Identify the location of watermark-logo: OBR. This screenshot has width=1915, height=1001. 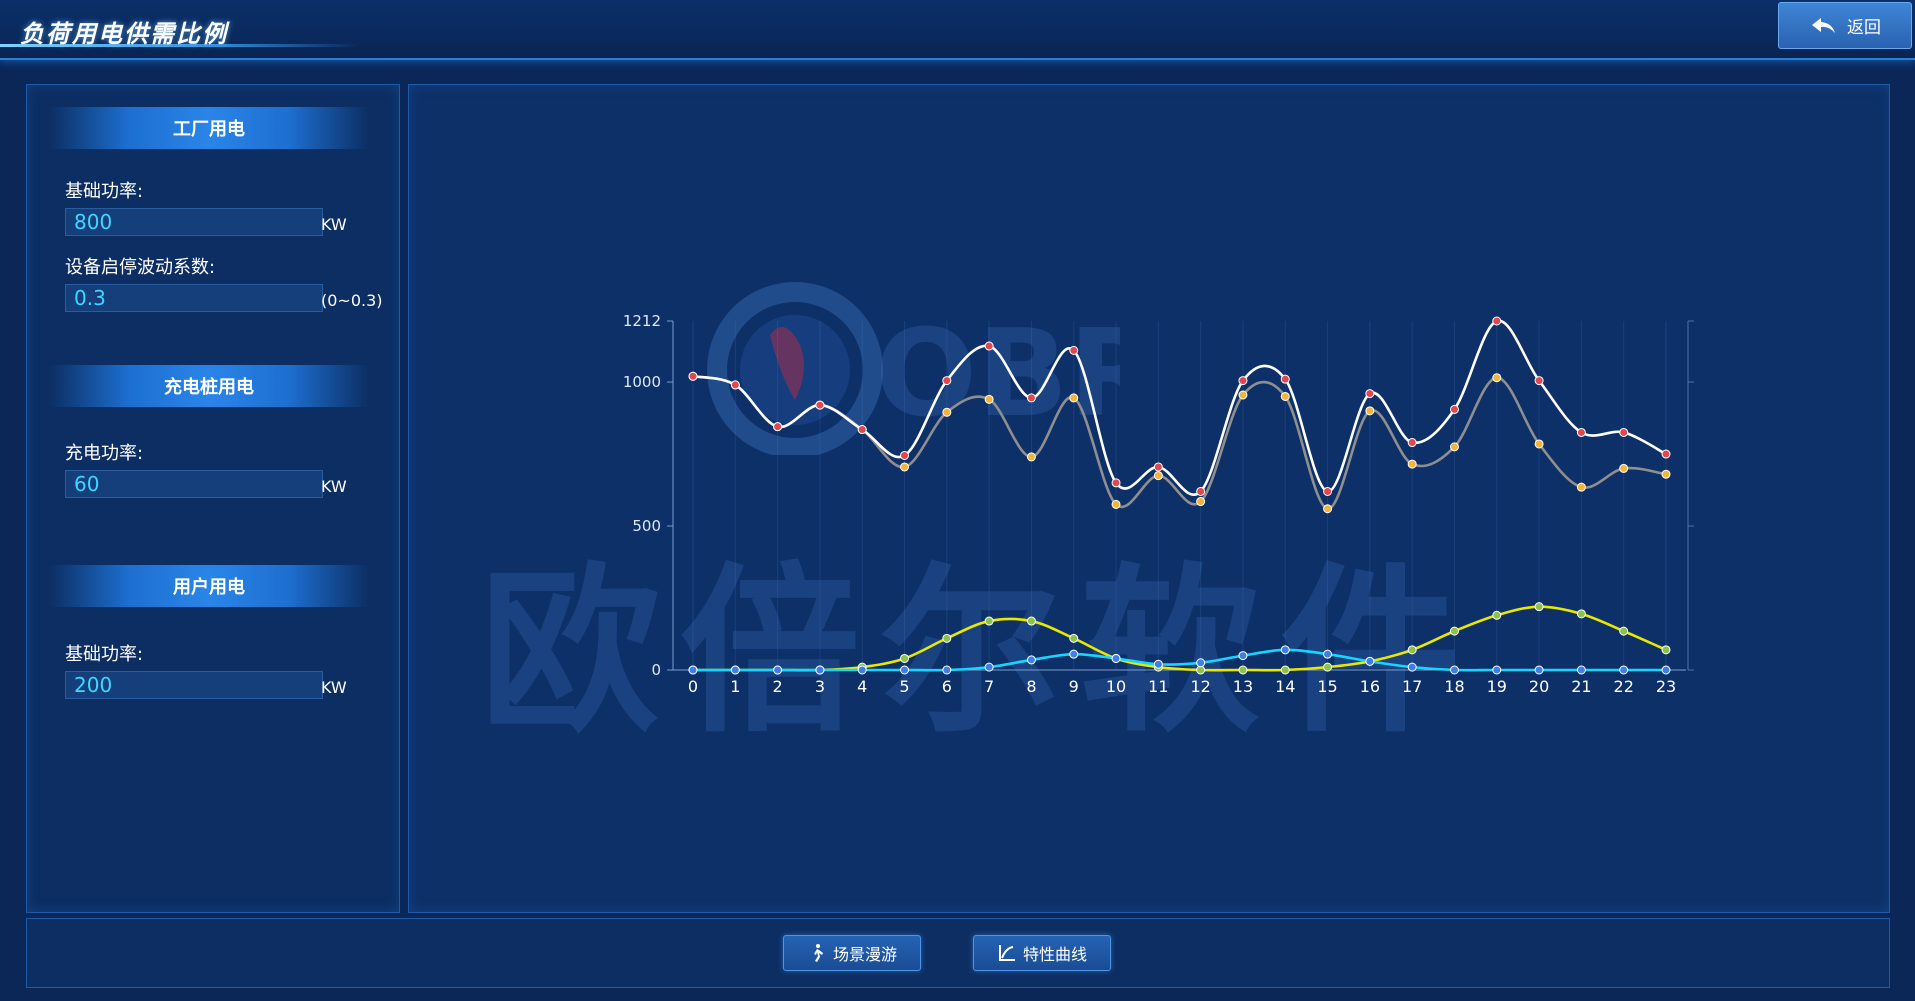
(913, 368).